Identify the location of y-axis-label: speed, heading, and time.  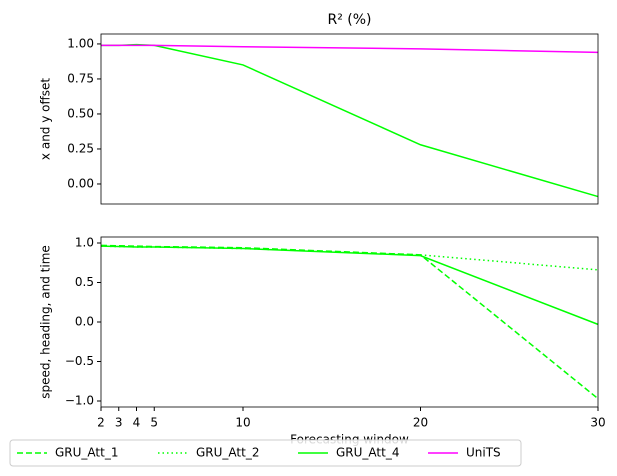
(46, 322).